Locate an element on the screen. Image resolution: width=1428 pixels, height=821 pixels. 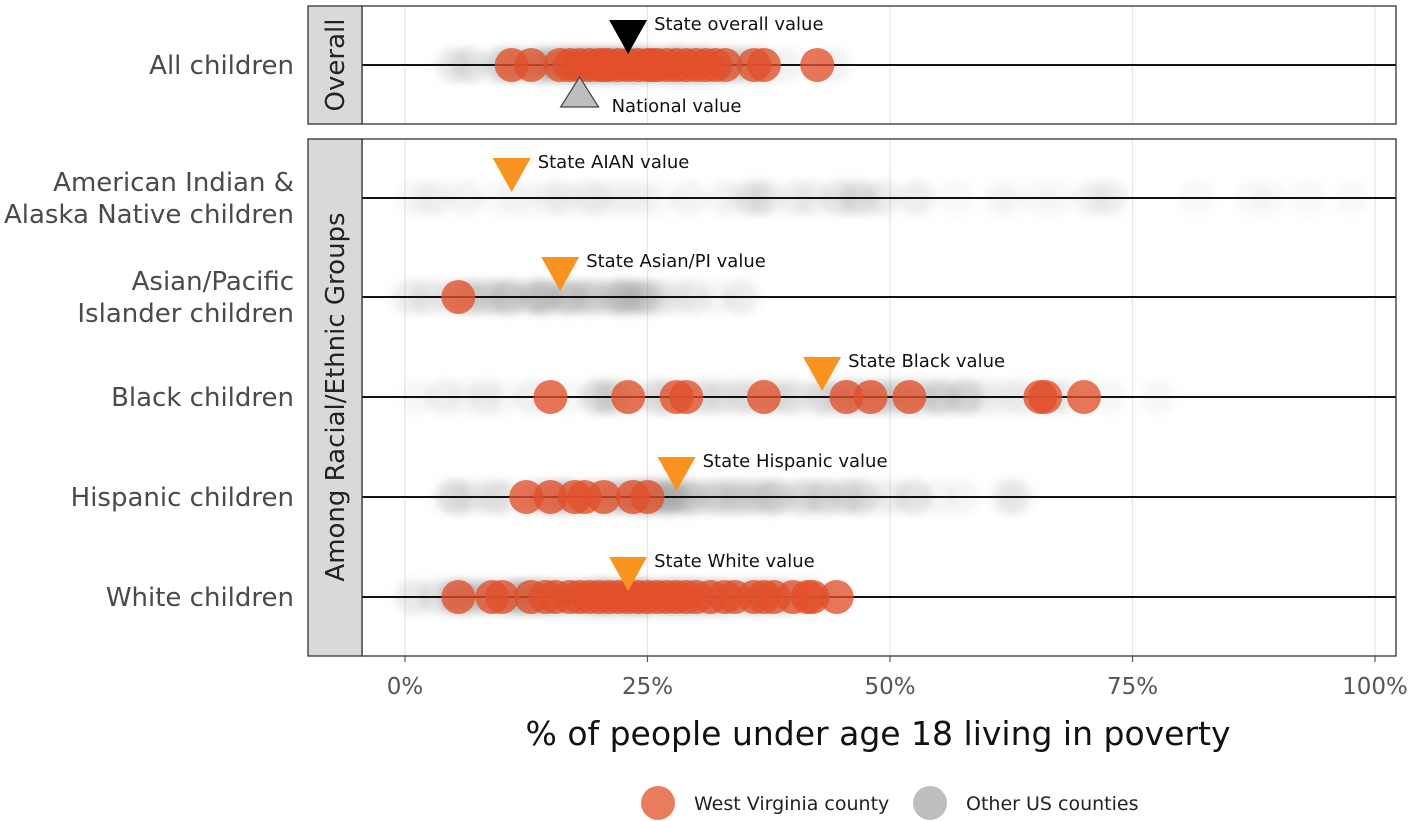
legend-label-wv: West Virginia county is located at coordinates (791, 804).